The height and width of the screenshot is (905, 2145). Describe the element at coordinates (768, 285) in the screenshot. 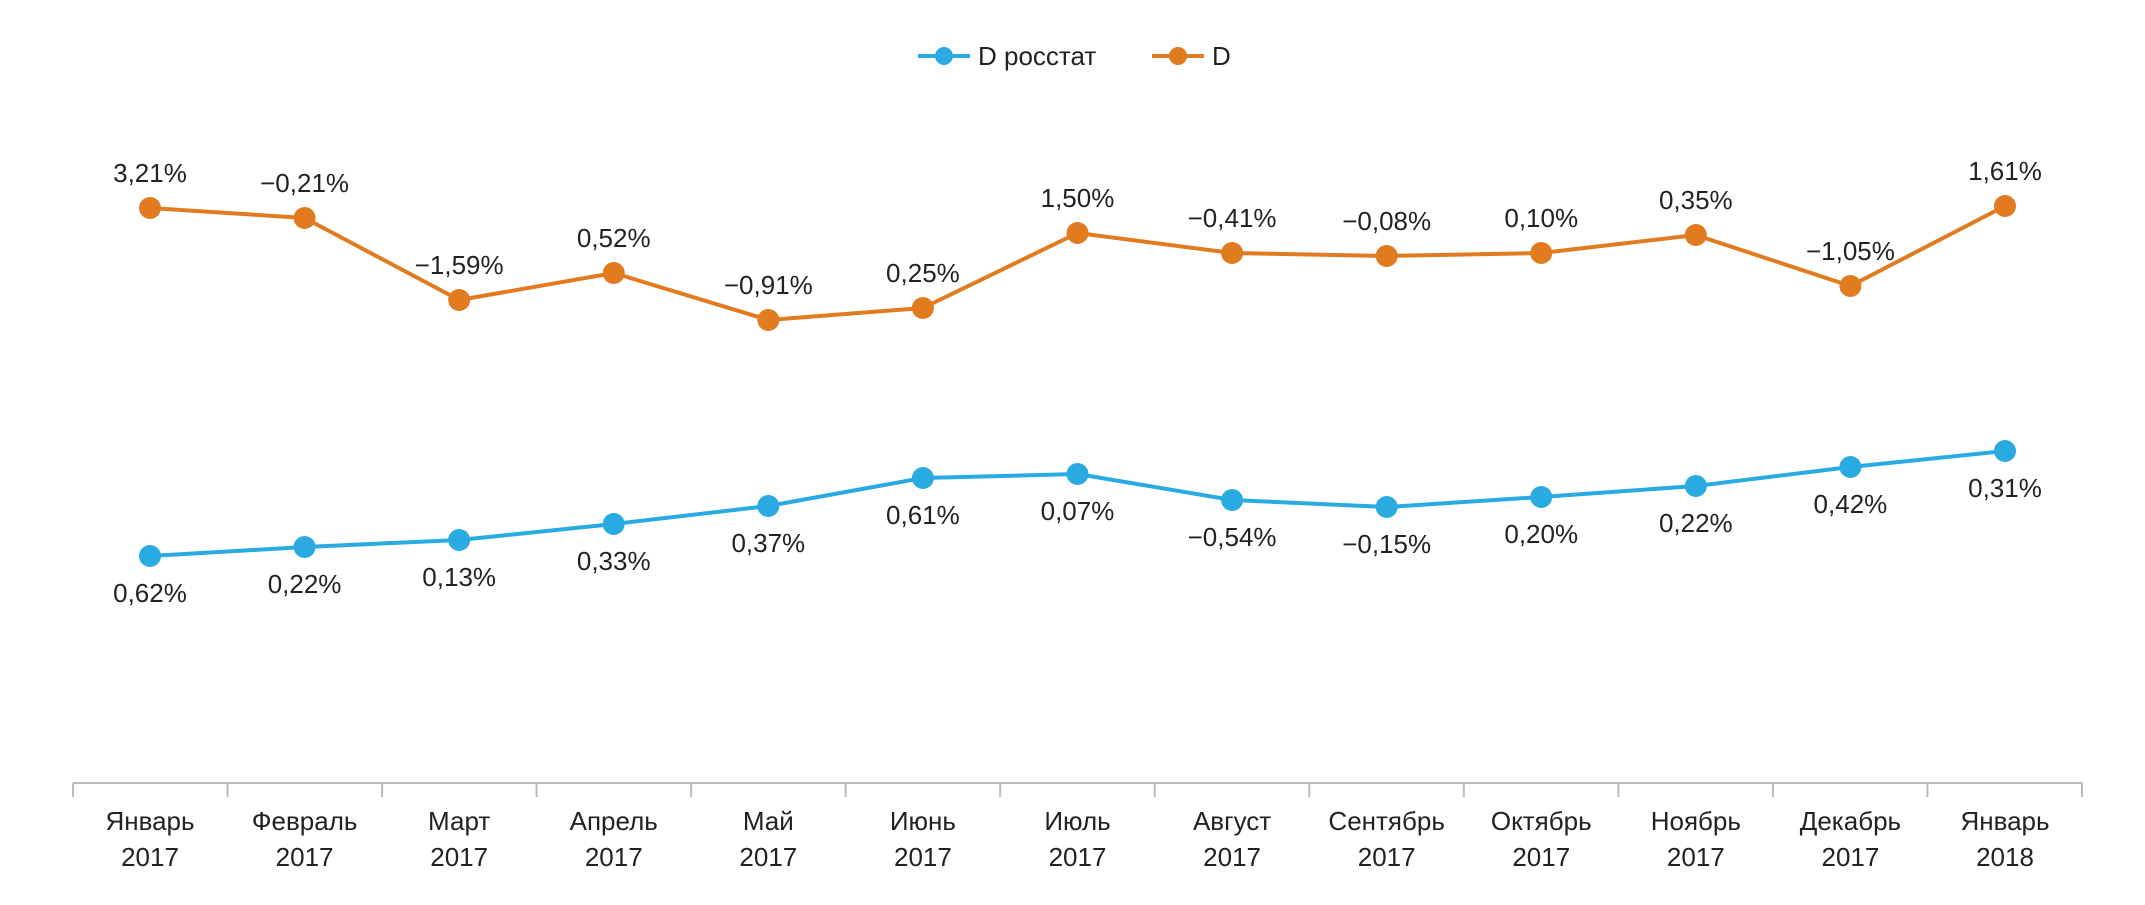

I see `data-label-d: −0,91%` at that location.